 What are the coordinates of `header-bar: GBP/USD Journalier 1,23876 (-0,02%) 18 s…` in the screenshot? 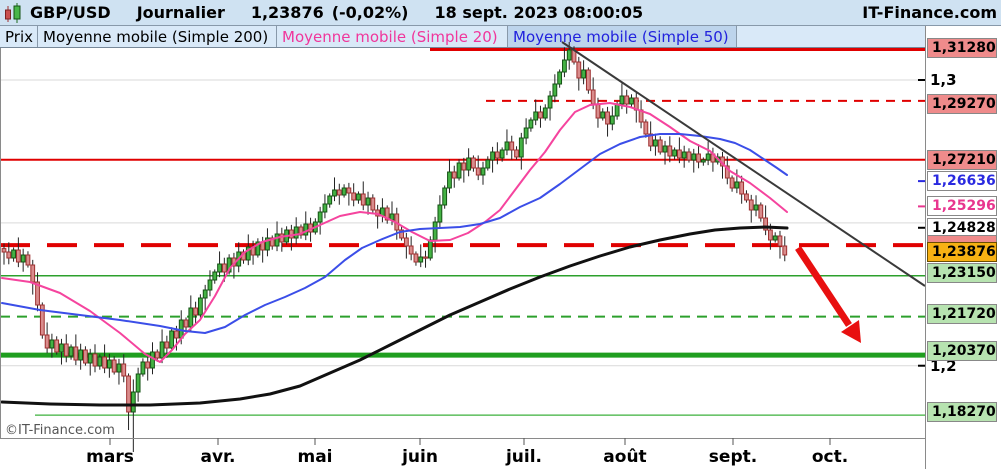 It's located at (500, 13).